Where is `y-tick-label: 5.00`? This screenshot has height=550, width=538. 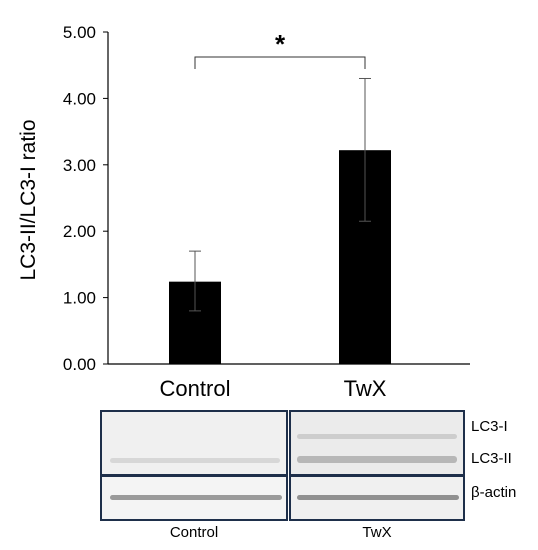
y-tick-label: 5.00 is located at coordinates (79, 32).